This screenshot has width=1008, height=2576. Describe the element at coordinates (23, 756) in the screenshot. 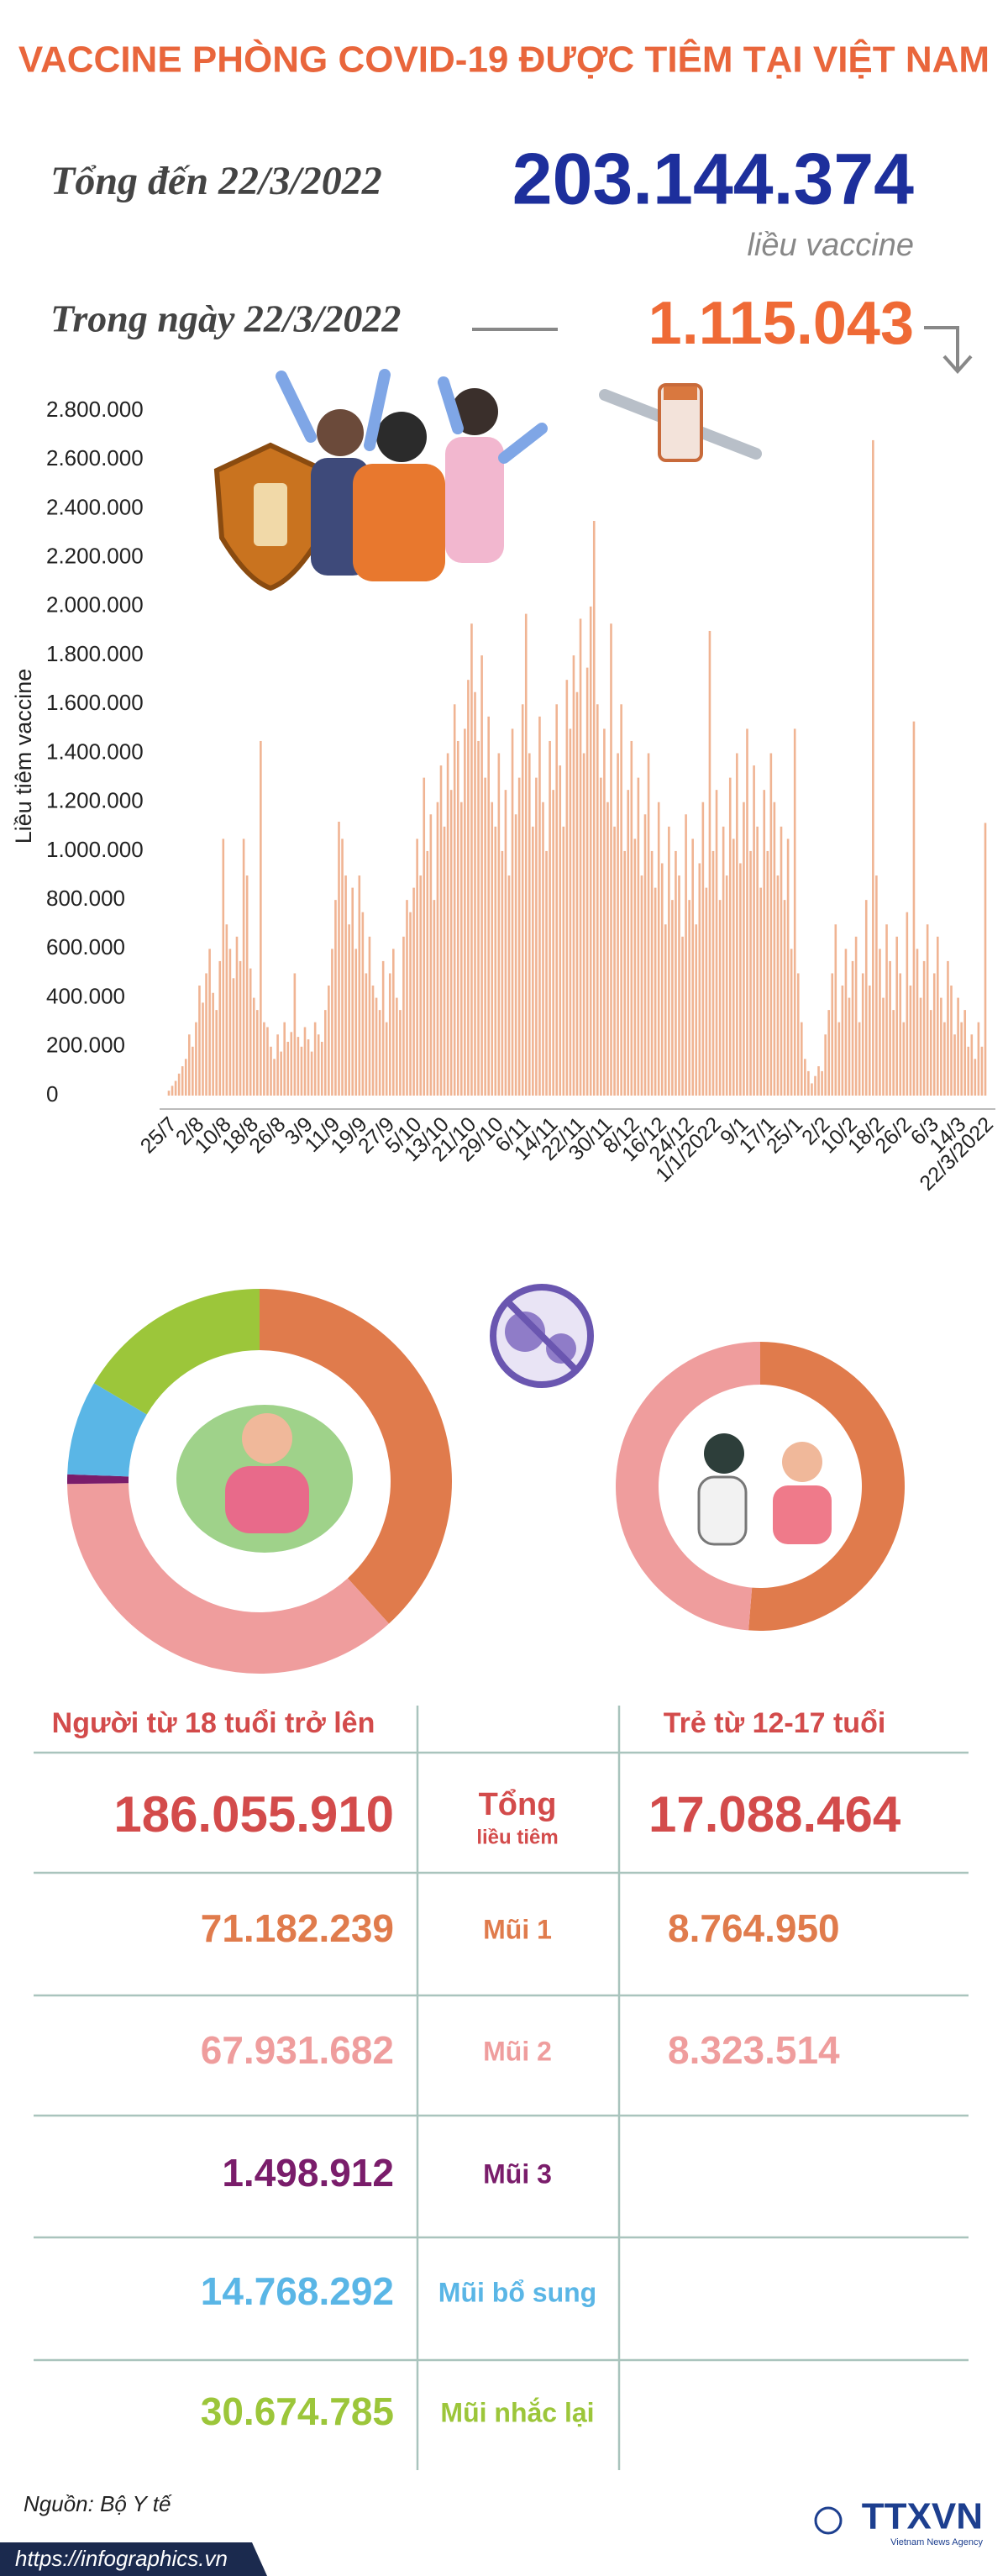

I see `y-axis-label: Liều tiêm vaccine` at that location.